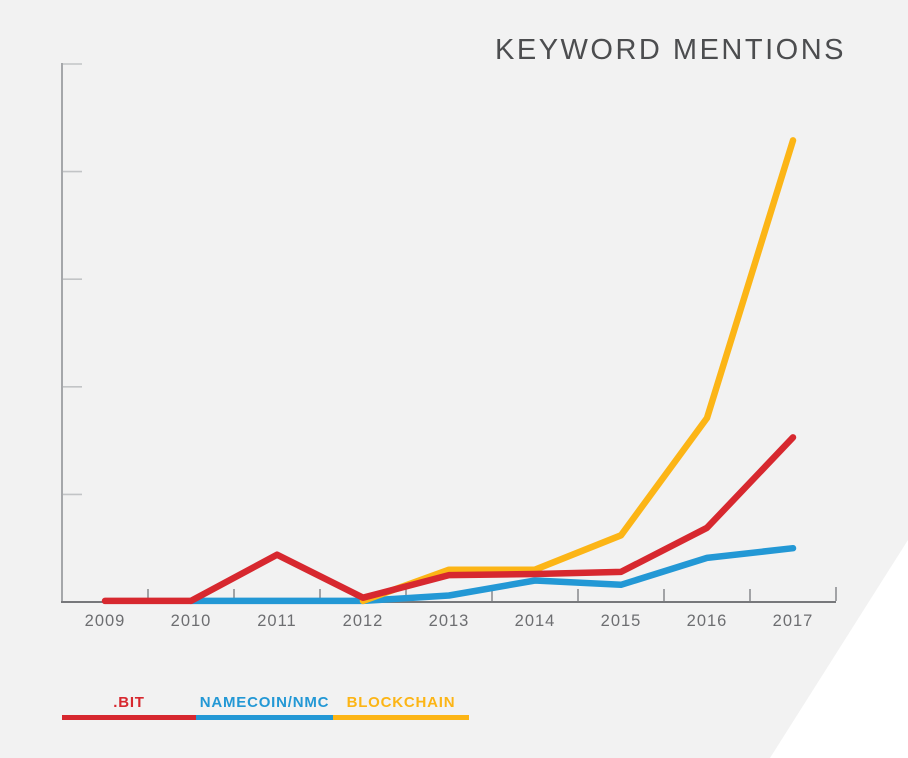 The width and height of the screenshot is (908, 758). What do you see at coordinates (129, 702) in the screenshot?
I see `legend-label-bit: .BIT` at bounding box center [129, 702].